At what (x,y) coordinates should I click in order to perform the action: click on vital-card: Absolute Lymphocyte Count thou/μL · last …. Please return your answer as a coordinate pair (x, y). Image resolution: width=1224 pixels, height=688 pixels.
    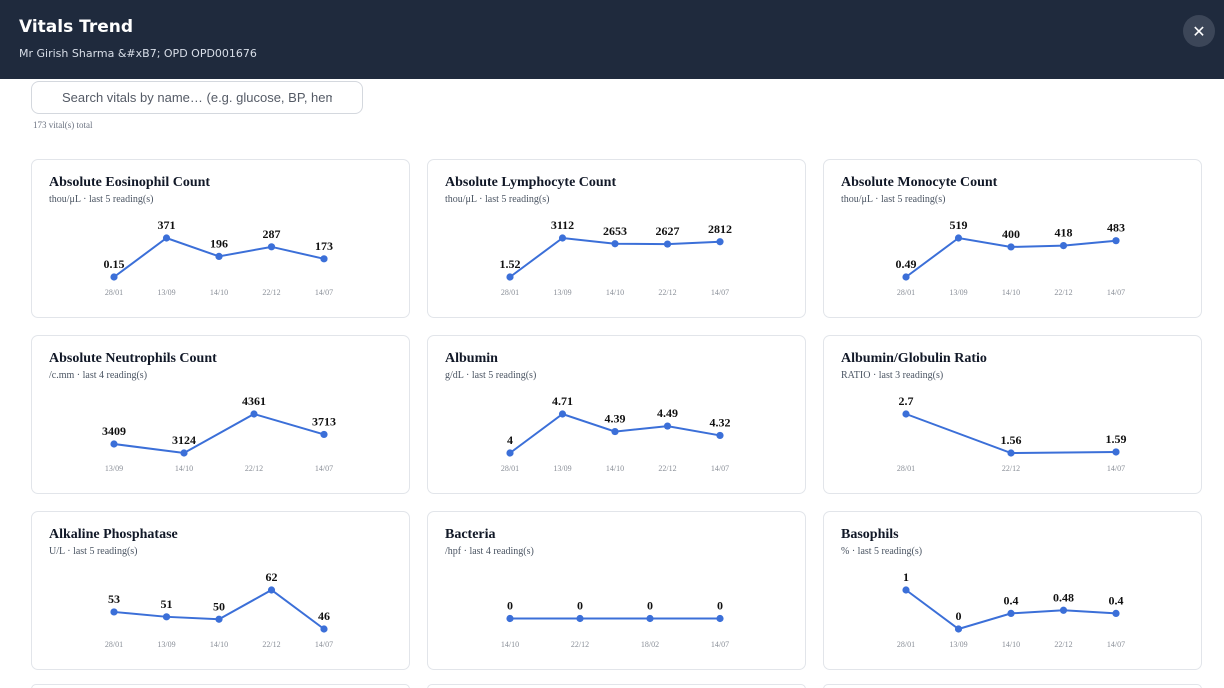
    Looking at the image, I should click on (616, 238).